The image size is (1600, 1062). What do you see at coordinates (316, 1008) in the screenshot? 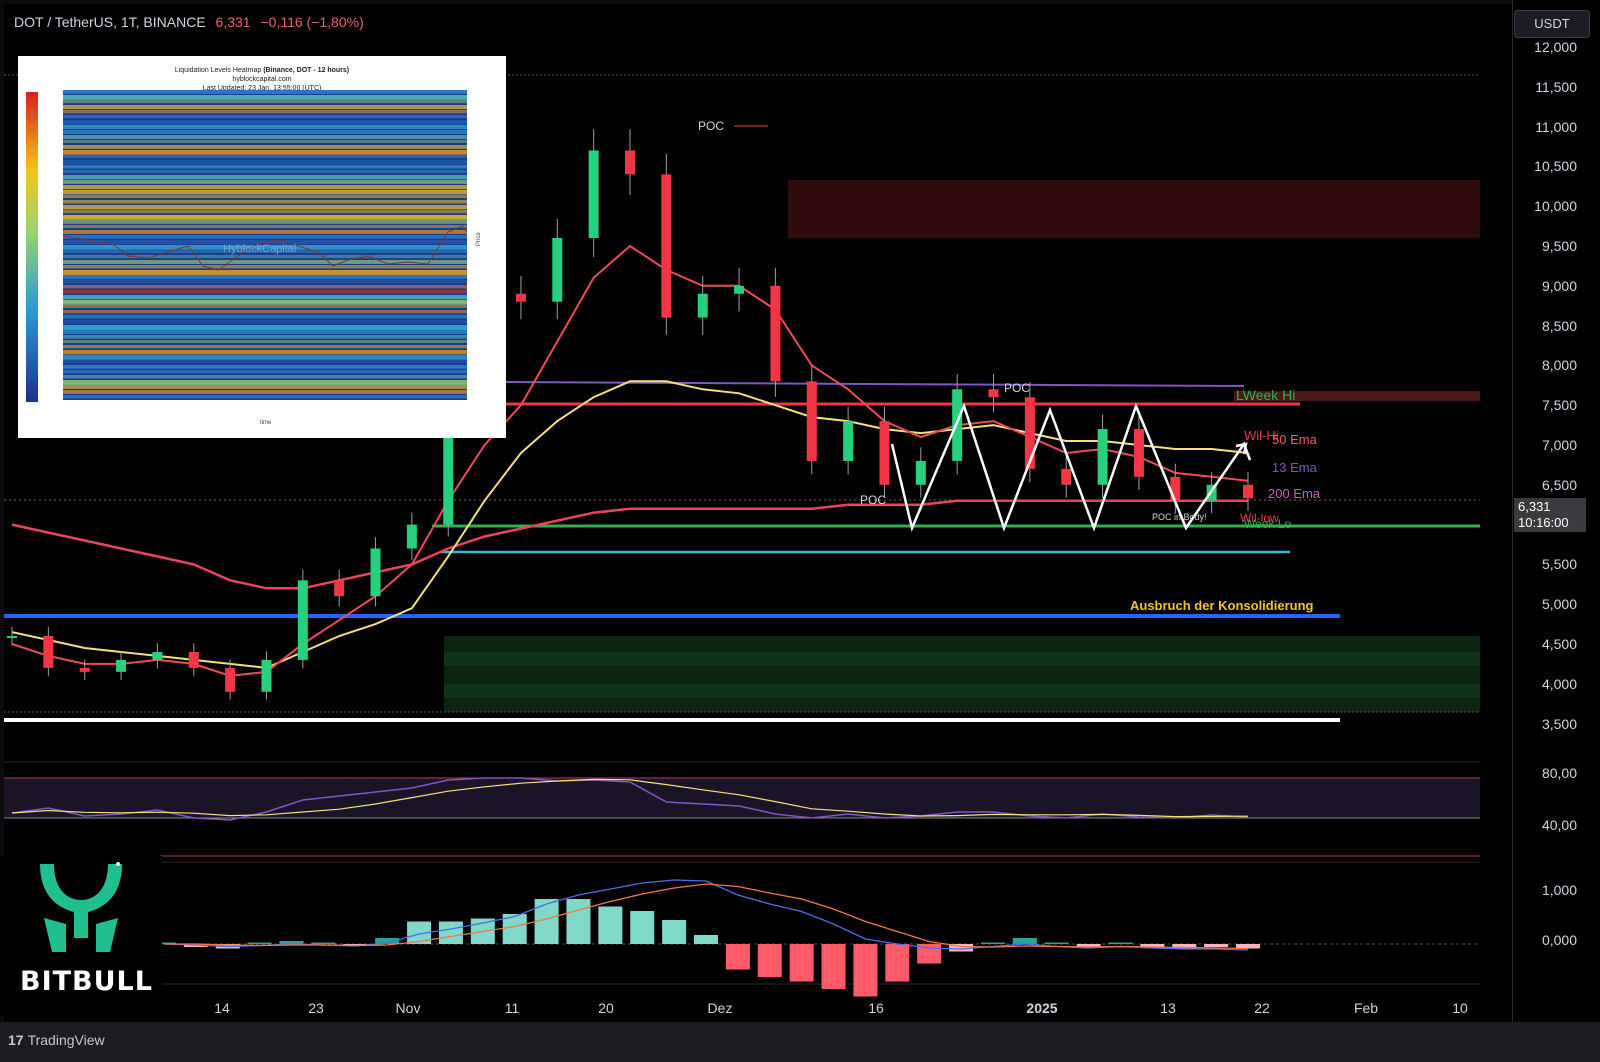
I see `time-axis-label: 23` at bounding box center [316, 1008].